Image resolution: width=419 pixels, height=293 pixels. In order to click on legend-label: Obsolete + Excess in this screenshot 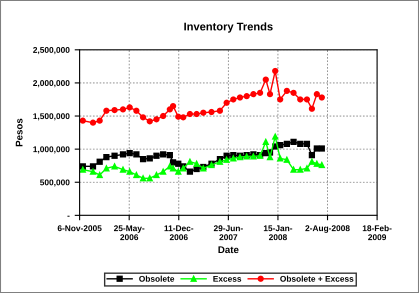, I will do `click(317, 279)`.